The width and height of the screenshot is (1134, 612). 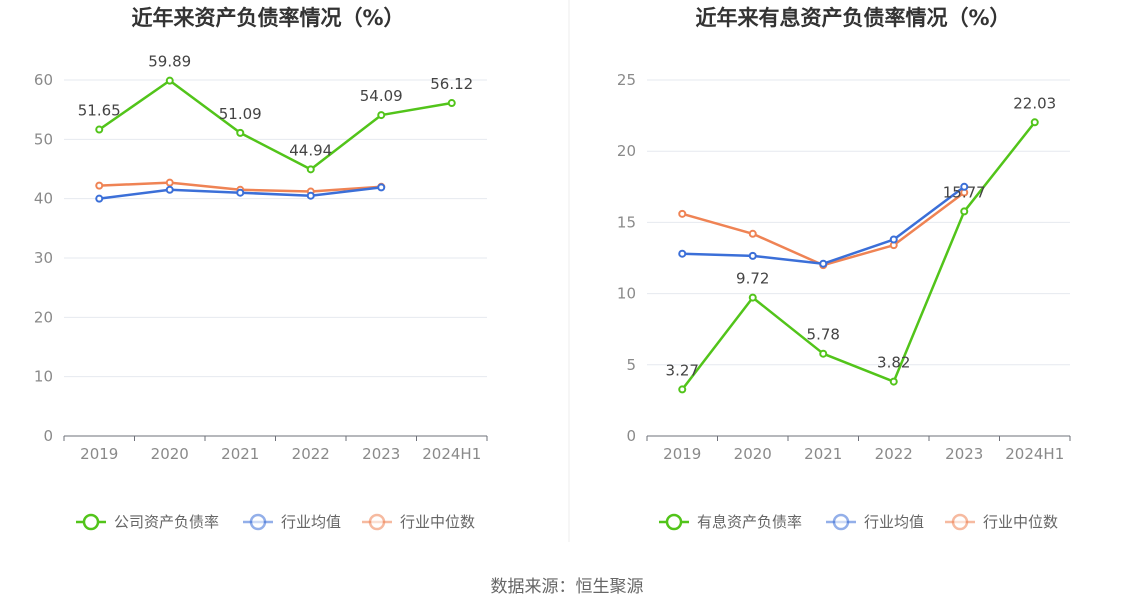 What do you see at coordinates (43, 258) in the screenshot?
I see `y-tick-label: 30` at bounding box center [43, 258].